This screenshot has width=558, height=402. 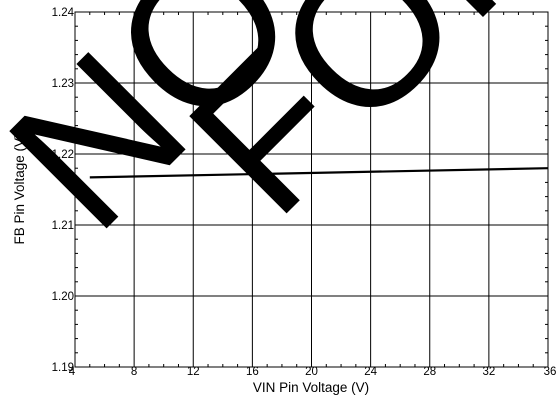 I want to click on x-tick-label: 28, so click(x=429, y=372).